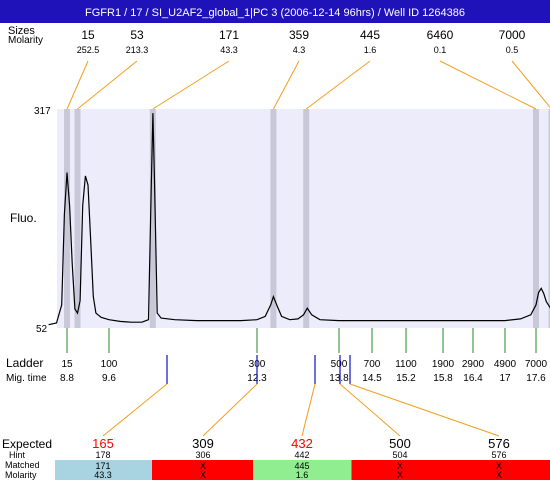  Describe the element at coordinates (301, 466) in the screenshot. I see `matched-value: 445` at that location.